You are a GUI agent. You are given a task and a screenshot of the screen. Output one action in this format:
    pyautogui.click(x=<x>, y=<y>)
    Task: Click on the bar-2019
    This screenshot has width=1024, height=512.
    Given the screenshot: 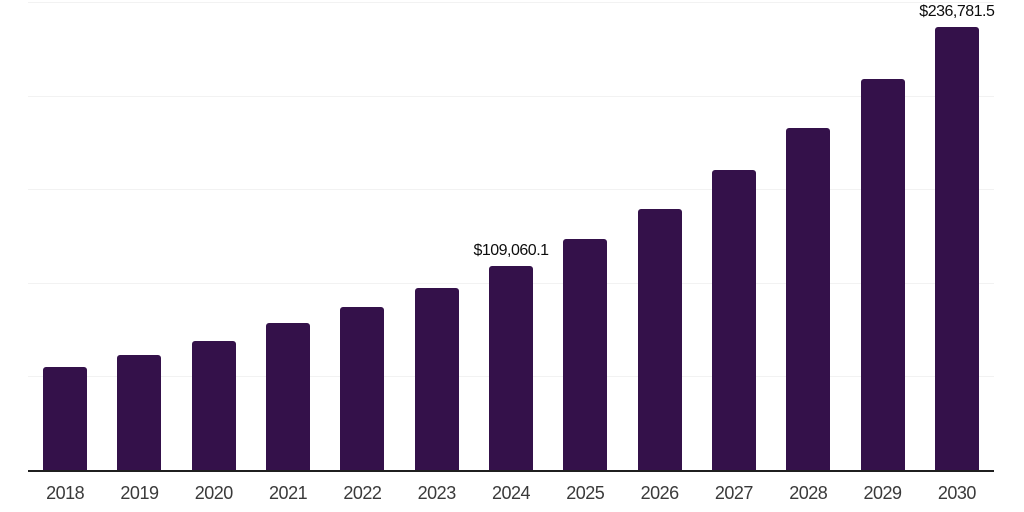 What is the action you would take?
    pyautogui.click(x=139, y=412)
    